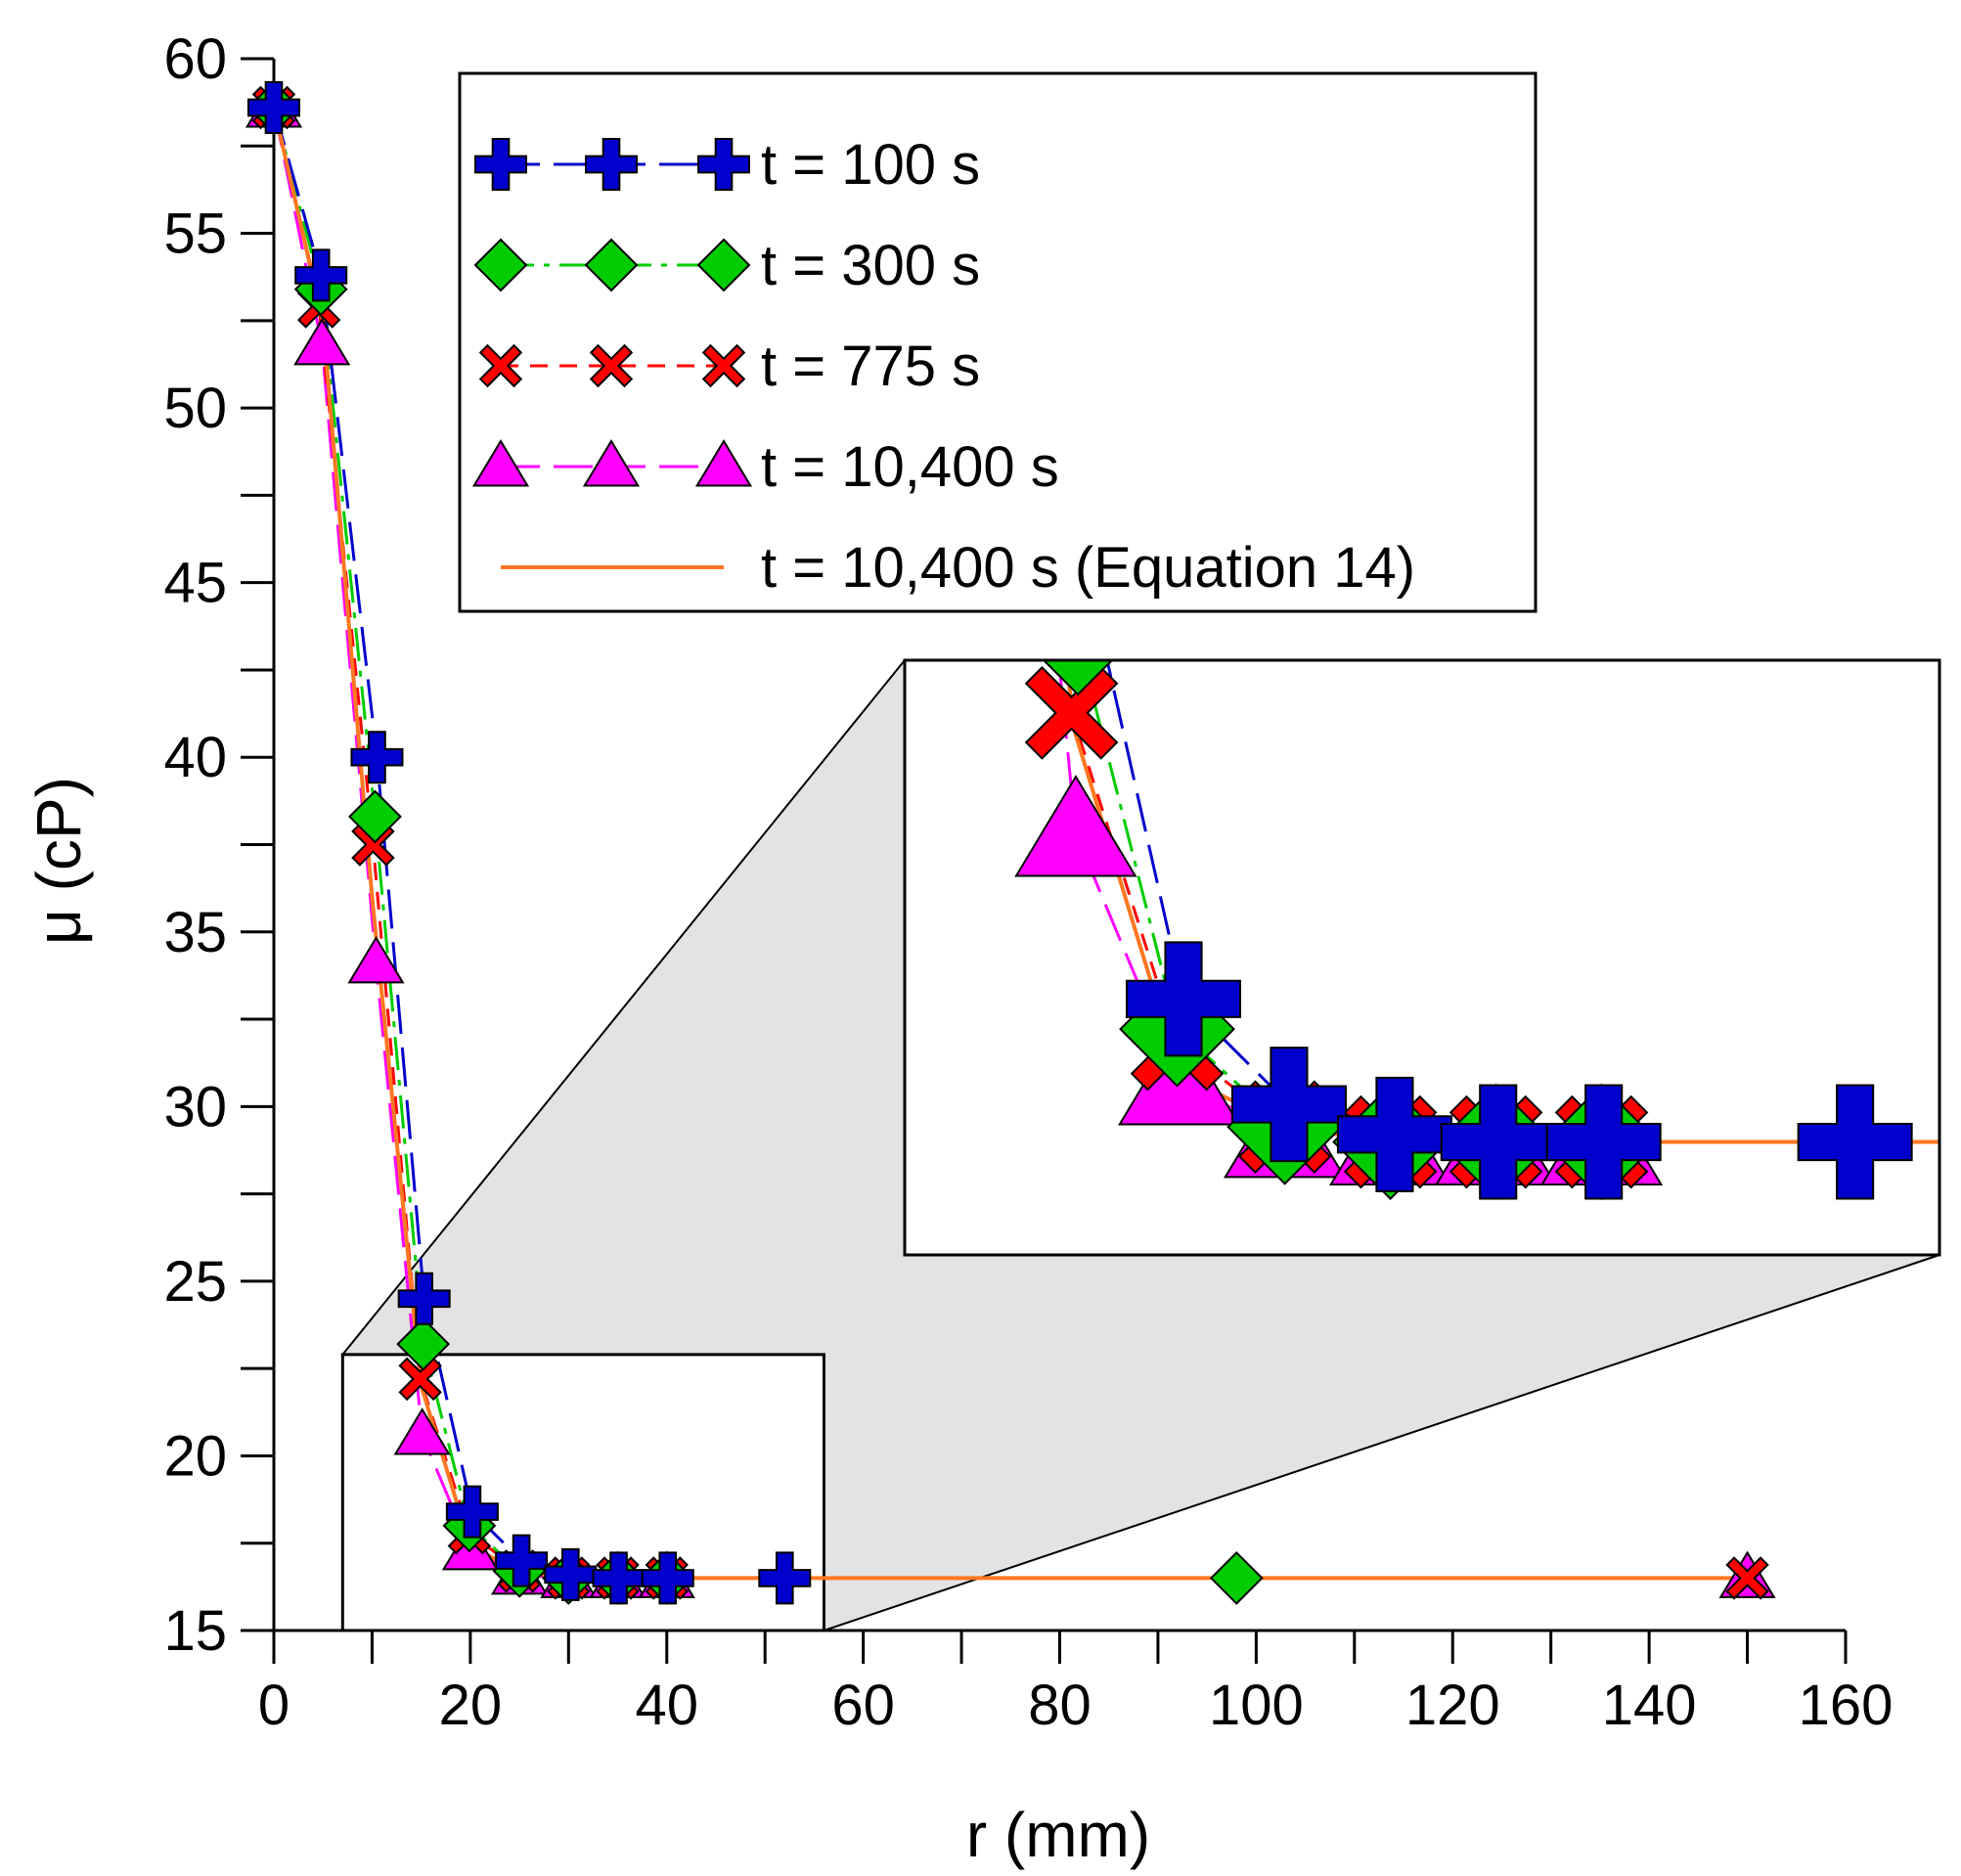  What do you see at coordinates (1256, 1705) in the screenshot?
I see `x-tick-label: 100` at bounding box center [1256, 1705].